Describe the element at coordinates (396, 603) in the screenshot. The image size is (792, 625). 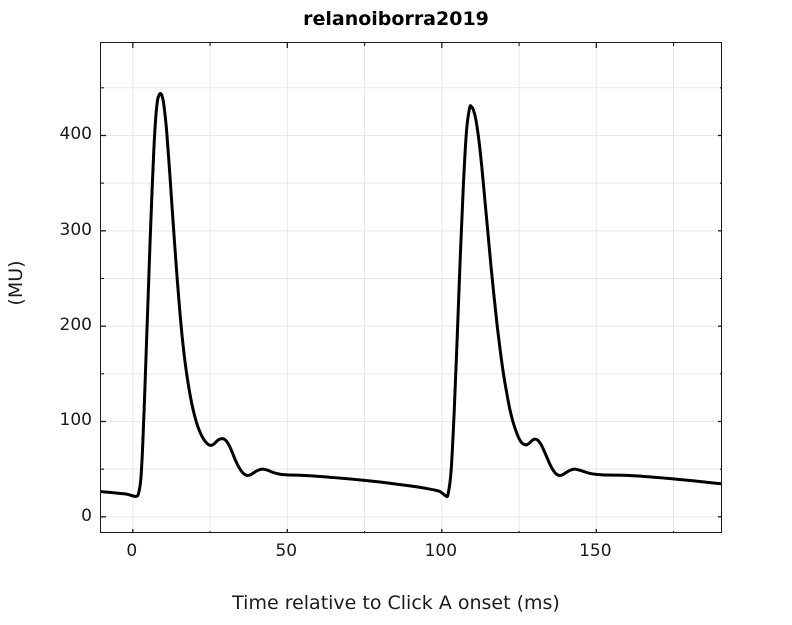
I see `x-axis-label: Time relative to Click A onset (ms)` at that location.